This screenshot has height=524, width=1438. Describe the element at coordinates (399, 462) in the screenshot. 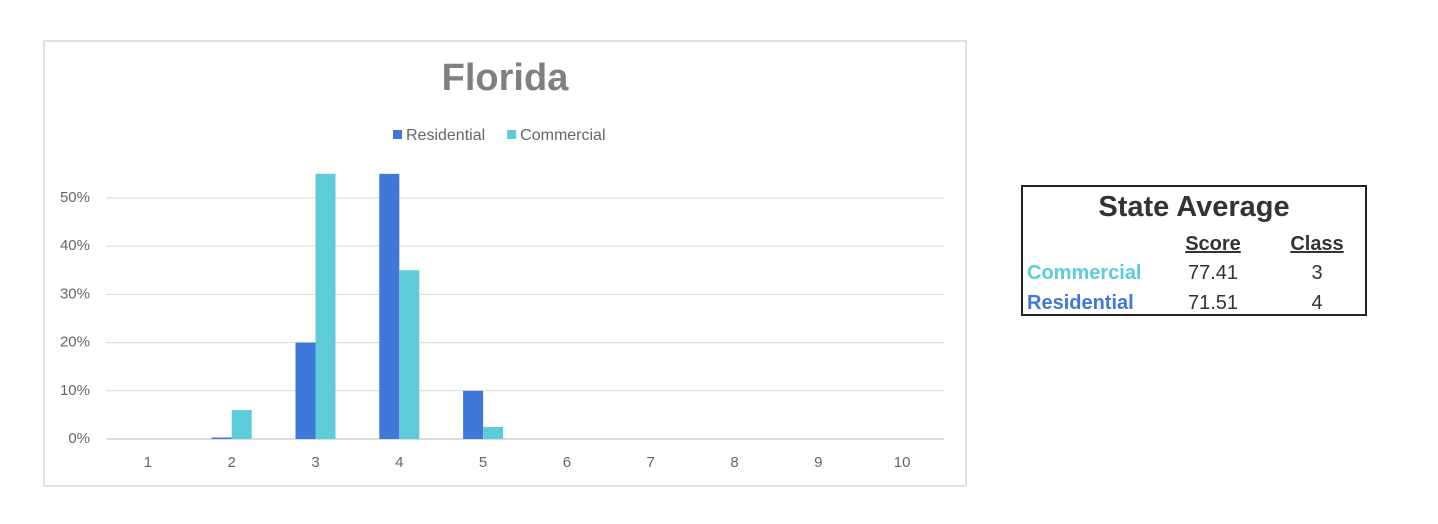

I see `x-tick-label: 4` at that location.